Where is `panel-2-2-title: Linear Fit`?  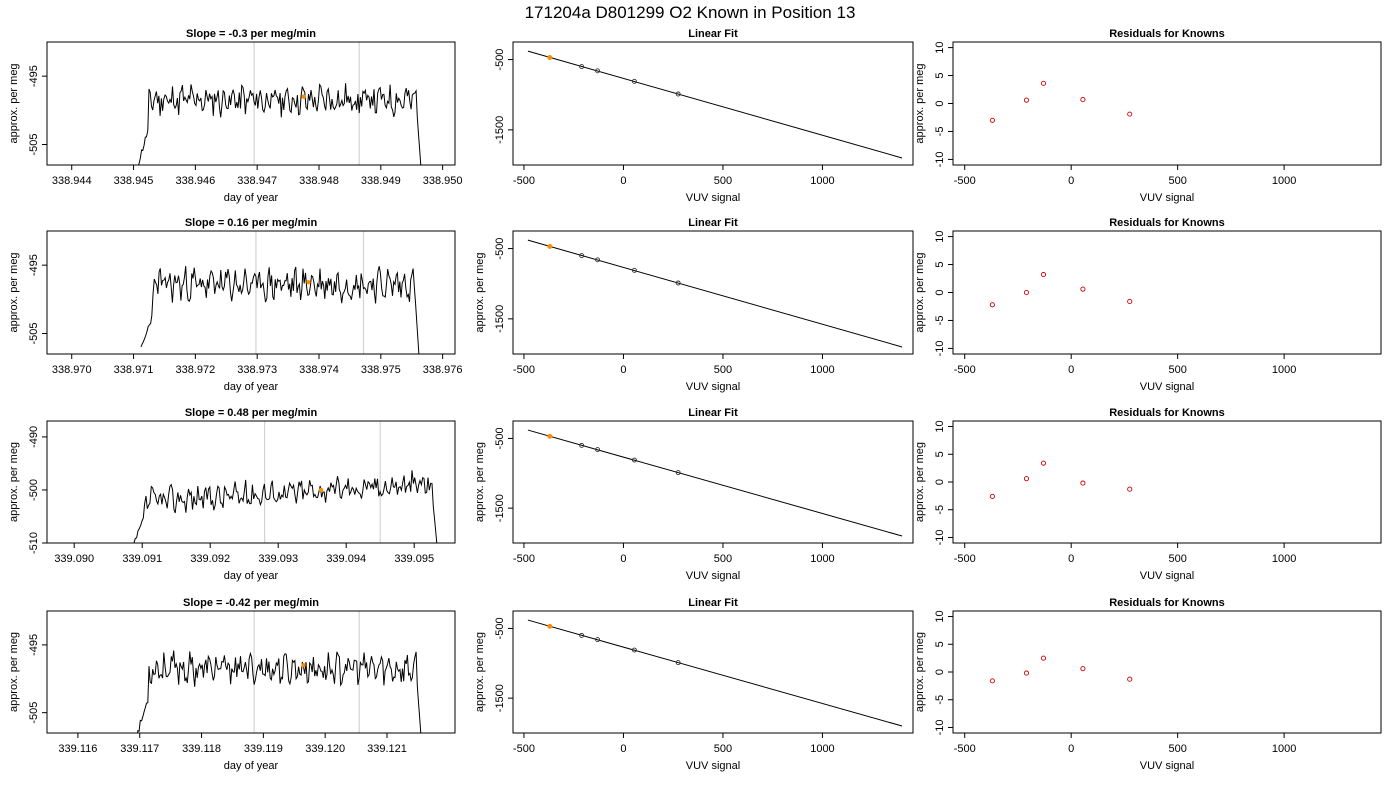
panel-2-2-title: Linear Fit is located at coordinates (713, 223).